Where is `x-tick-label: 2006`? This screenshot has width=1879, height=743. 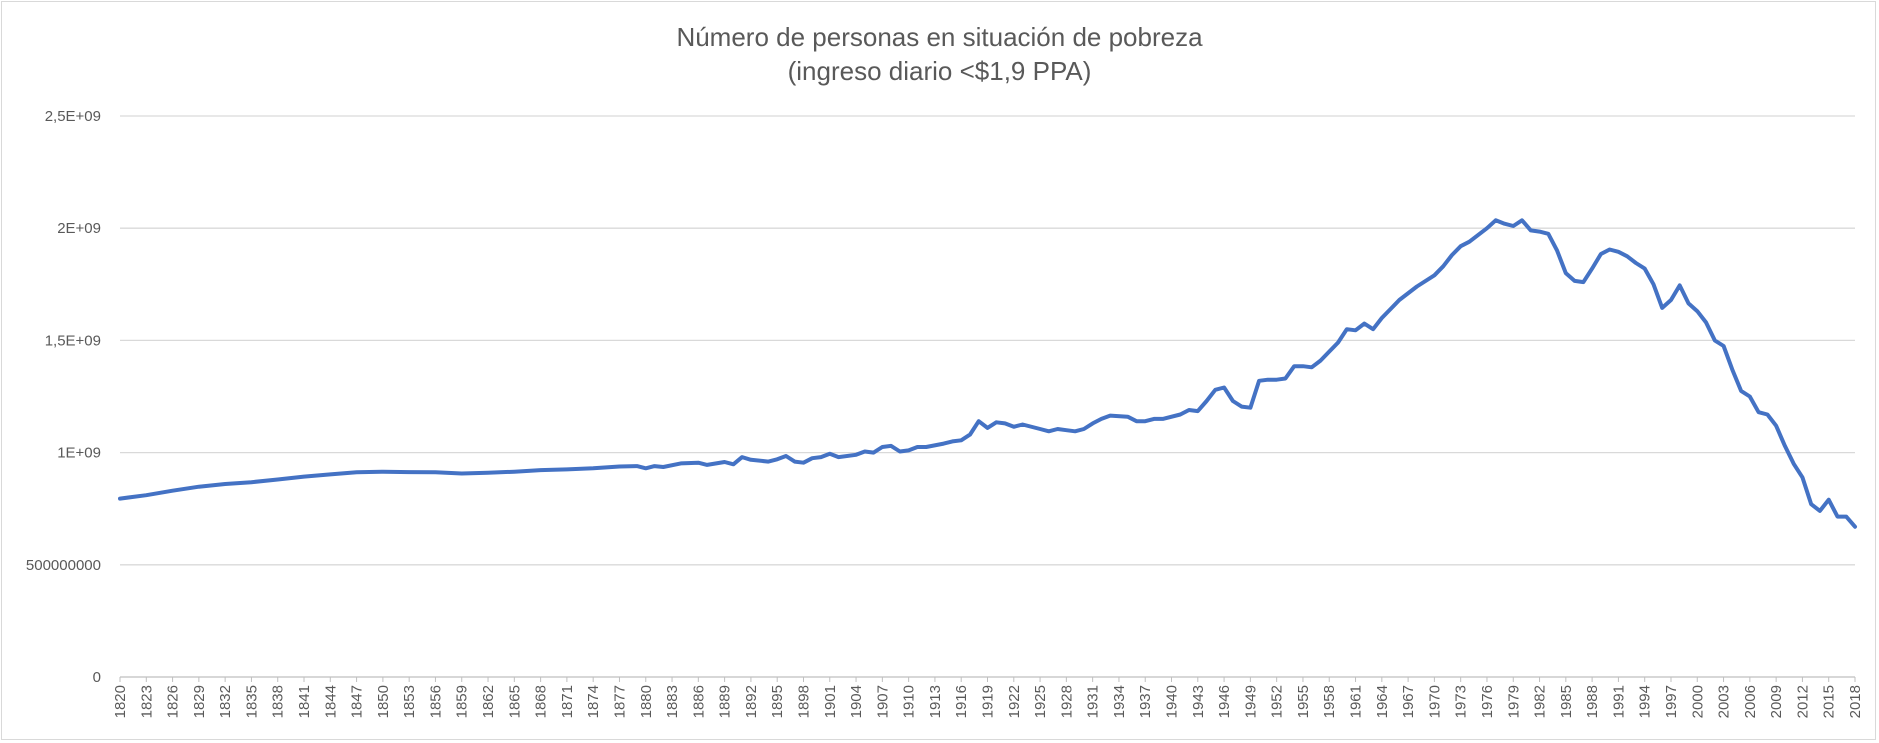
x-tick-label: 2006 is located at coordinates (1750, 701).